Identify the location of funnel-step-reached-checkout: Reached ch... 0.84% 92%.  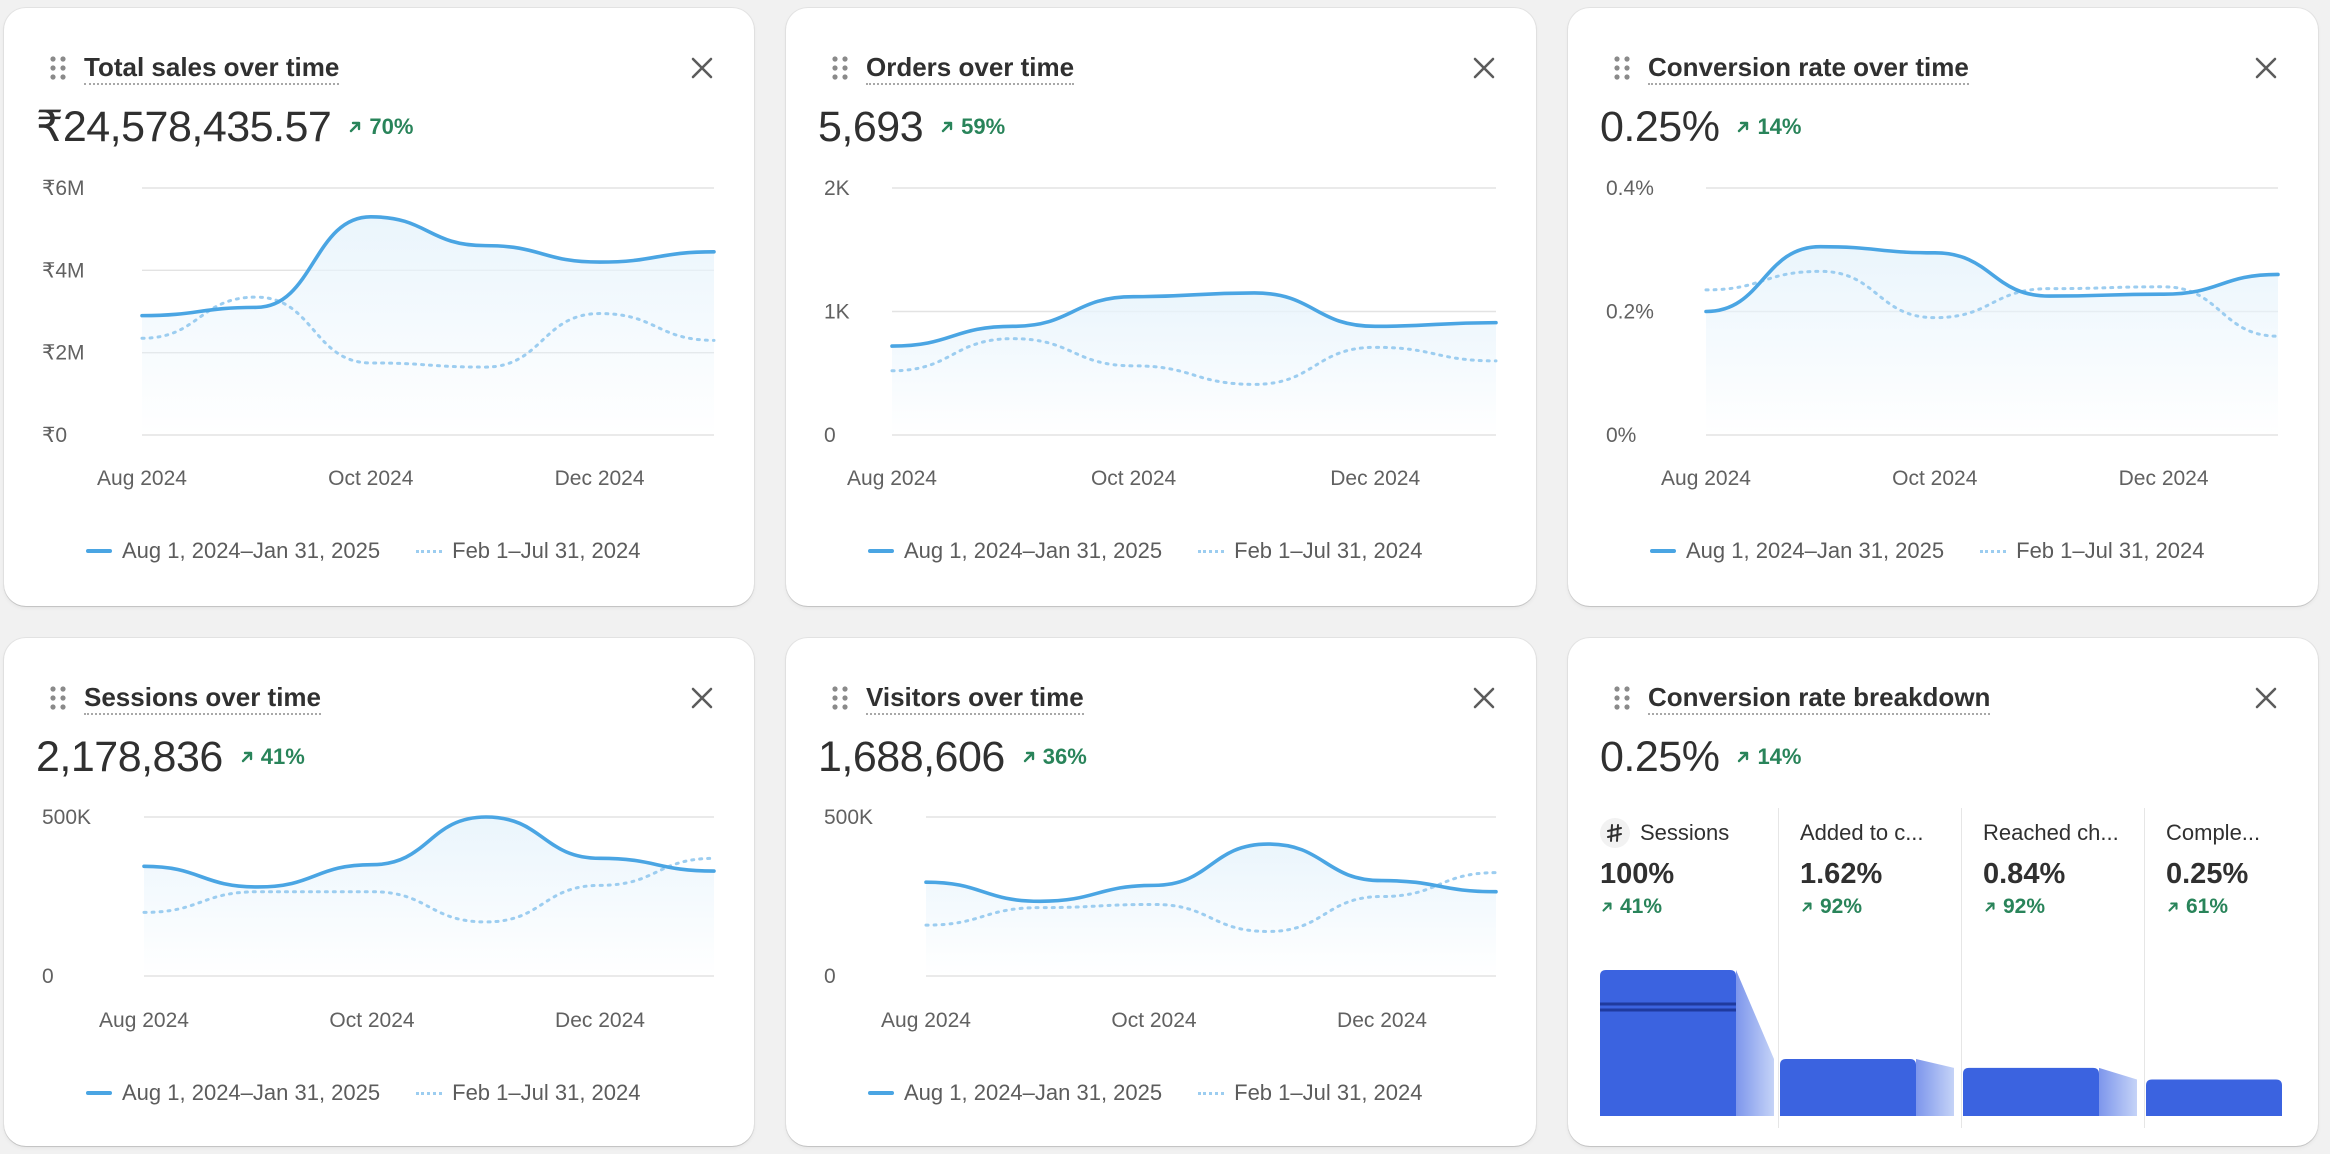
(2063, 921).